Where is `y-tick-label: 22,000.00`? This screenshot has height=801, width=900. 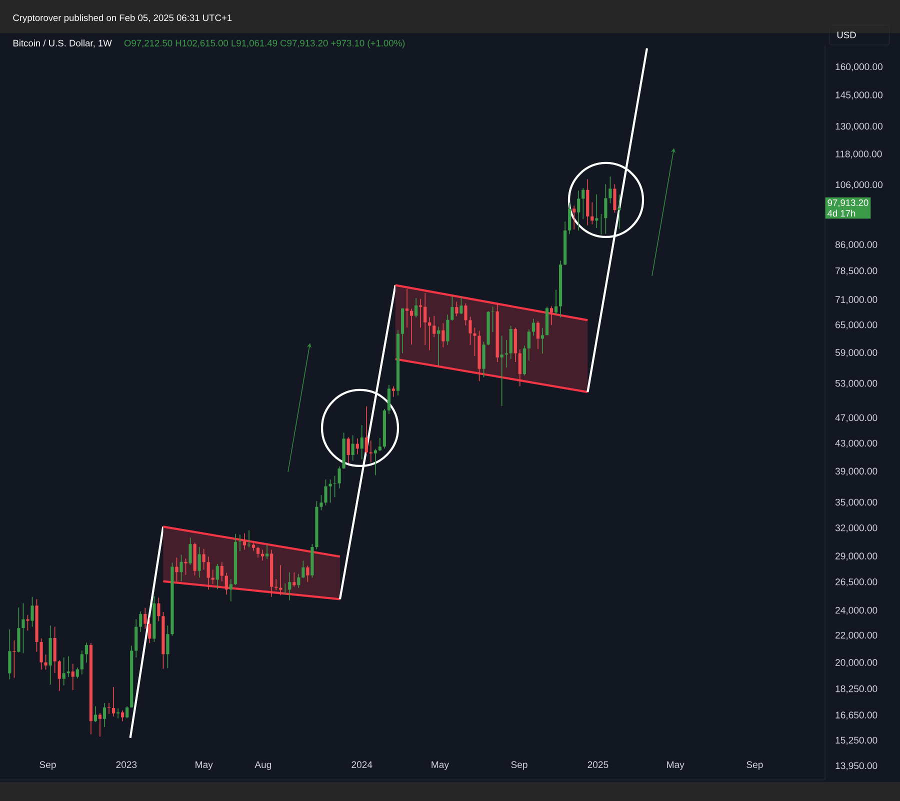
y-tick-label: 22,000.00 is located at coordinates (857, 636).